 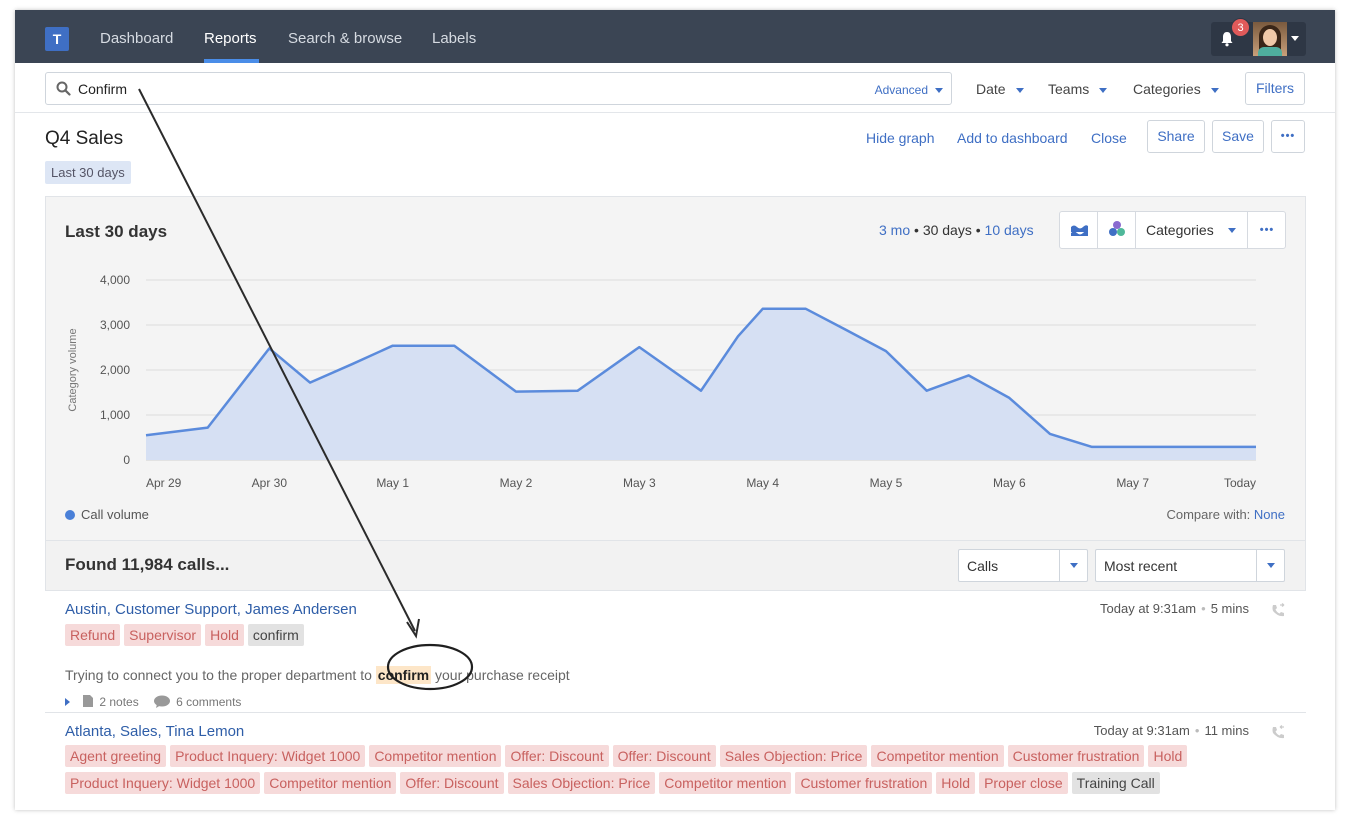 I want to click on app-logo: T, so click(x=57, y=39).